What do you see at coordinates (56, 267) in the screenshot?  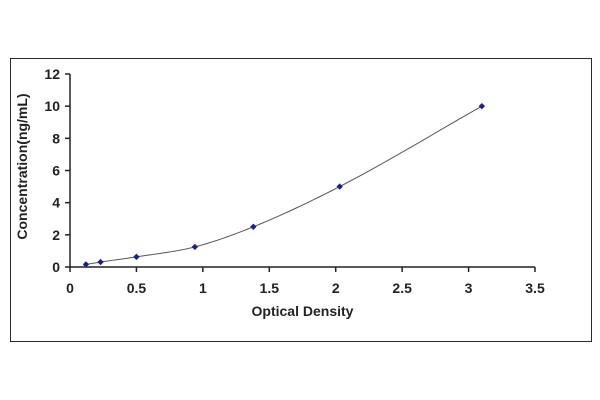 I see `y-tick-label: 0` at bounding box center [56, 267].